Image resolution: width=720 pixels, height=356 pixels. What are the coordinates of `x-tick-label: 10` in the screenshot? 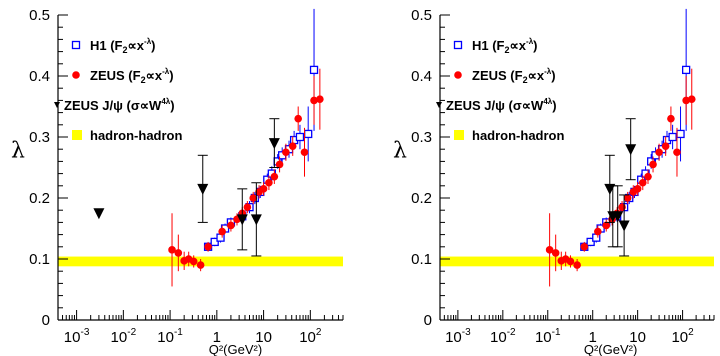 It's located at (637, 337).